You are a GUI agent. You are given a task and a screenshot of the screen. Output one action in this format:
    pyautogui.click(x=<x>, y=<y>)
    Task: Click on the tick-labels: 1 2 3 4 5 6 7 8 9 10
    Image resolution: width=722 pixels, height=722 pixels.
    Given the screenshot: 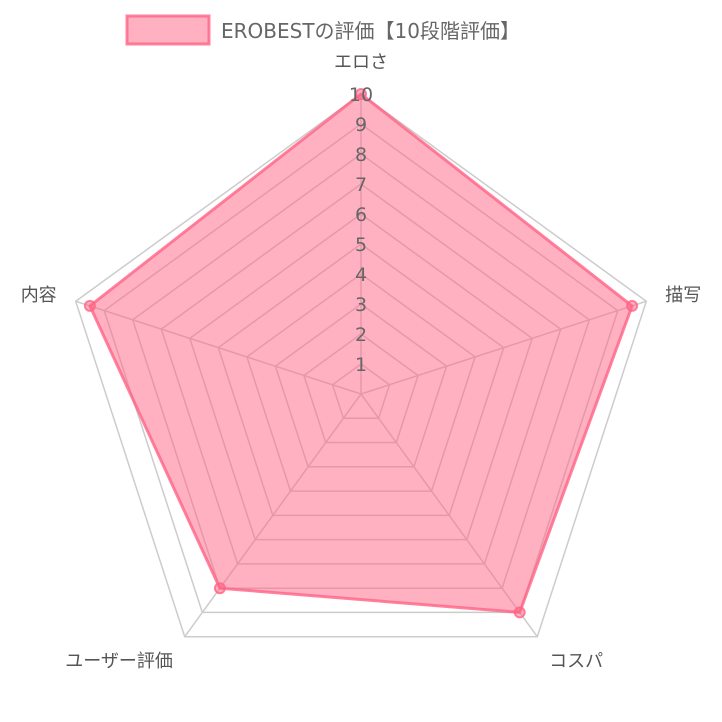 What is the action you would take?
    pyautogui.click(x=361, y=230)
    